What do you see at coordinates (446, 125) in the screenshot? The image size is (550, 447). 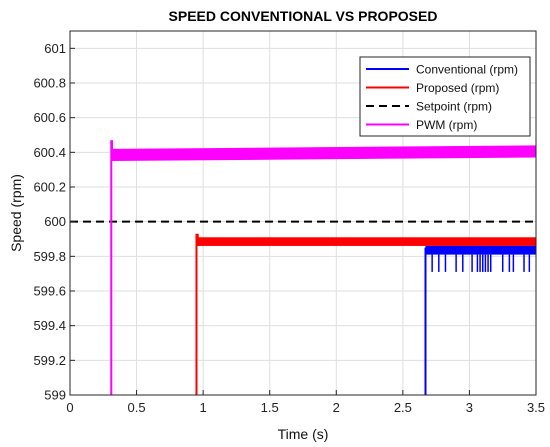 I see `legend-label: PWM (rpm)` at bounding box center [446, 125].